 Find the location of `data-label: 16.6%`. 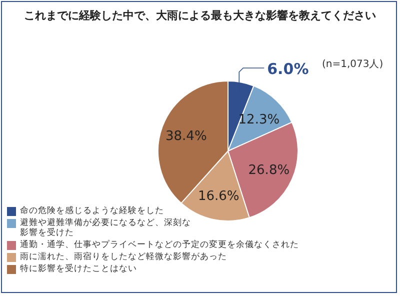

data-label: 16.6% is located at coordinates (219, 196).